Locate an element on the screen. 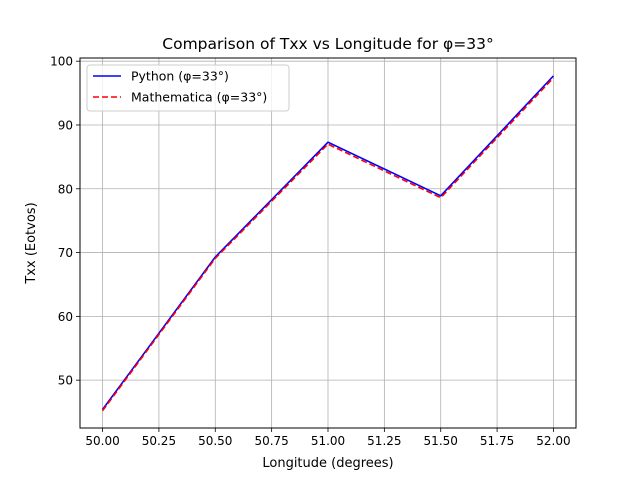 The width and height of the screenshot is (640, 480). y-tick-label: 100 is located at coordinates (61, 62).